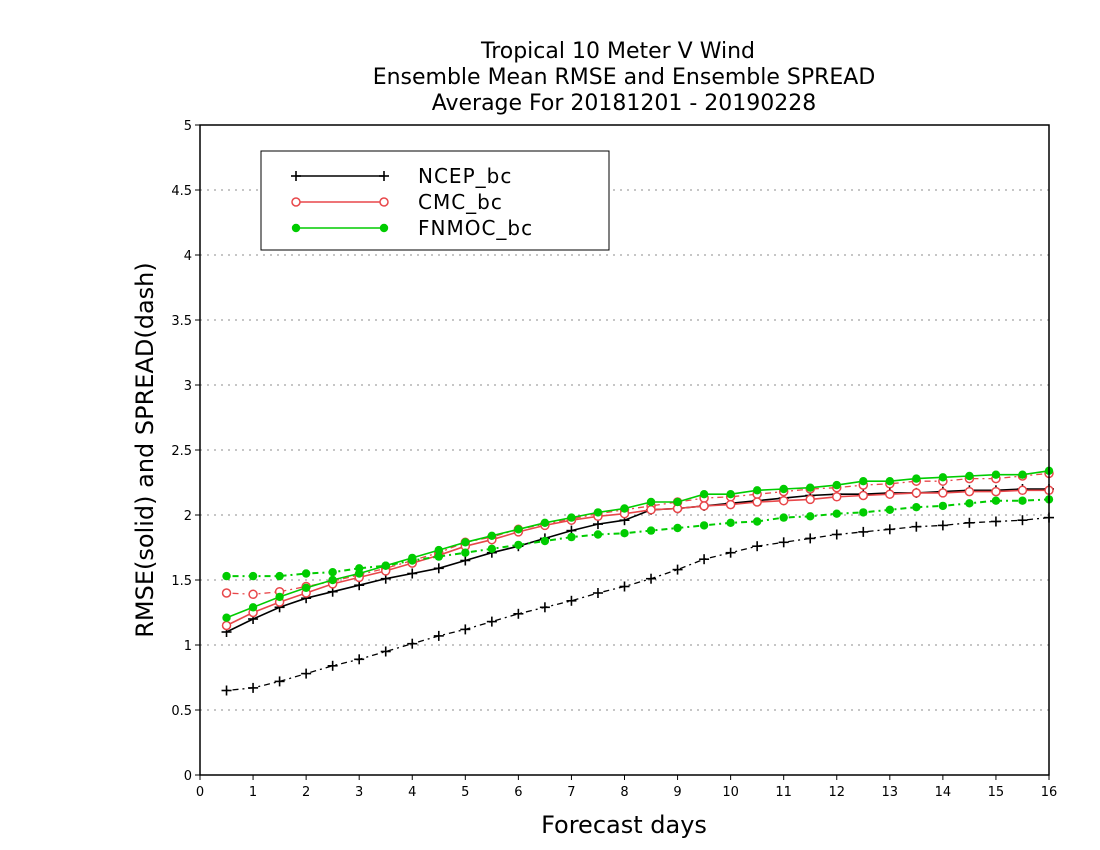  Describe the element at coordinates (996, 792) in the screenshot. I see `x-tick-label: 15` at that location.